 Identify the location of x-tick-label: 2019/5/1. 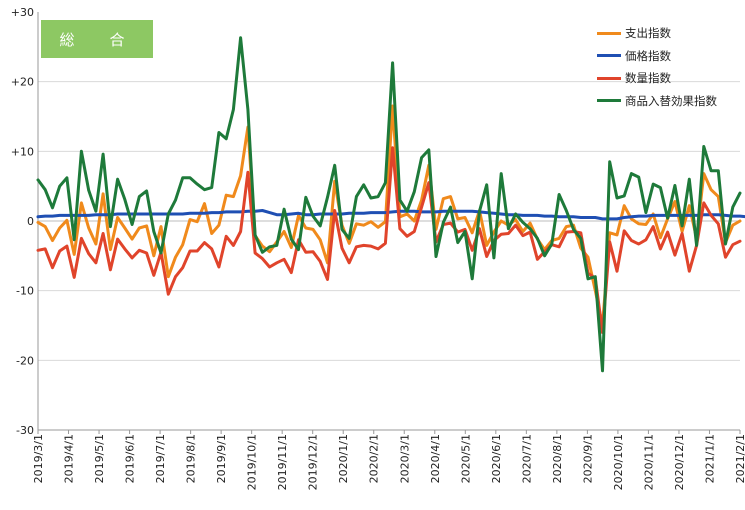
(99, 458).